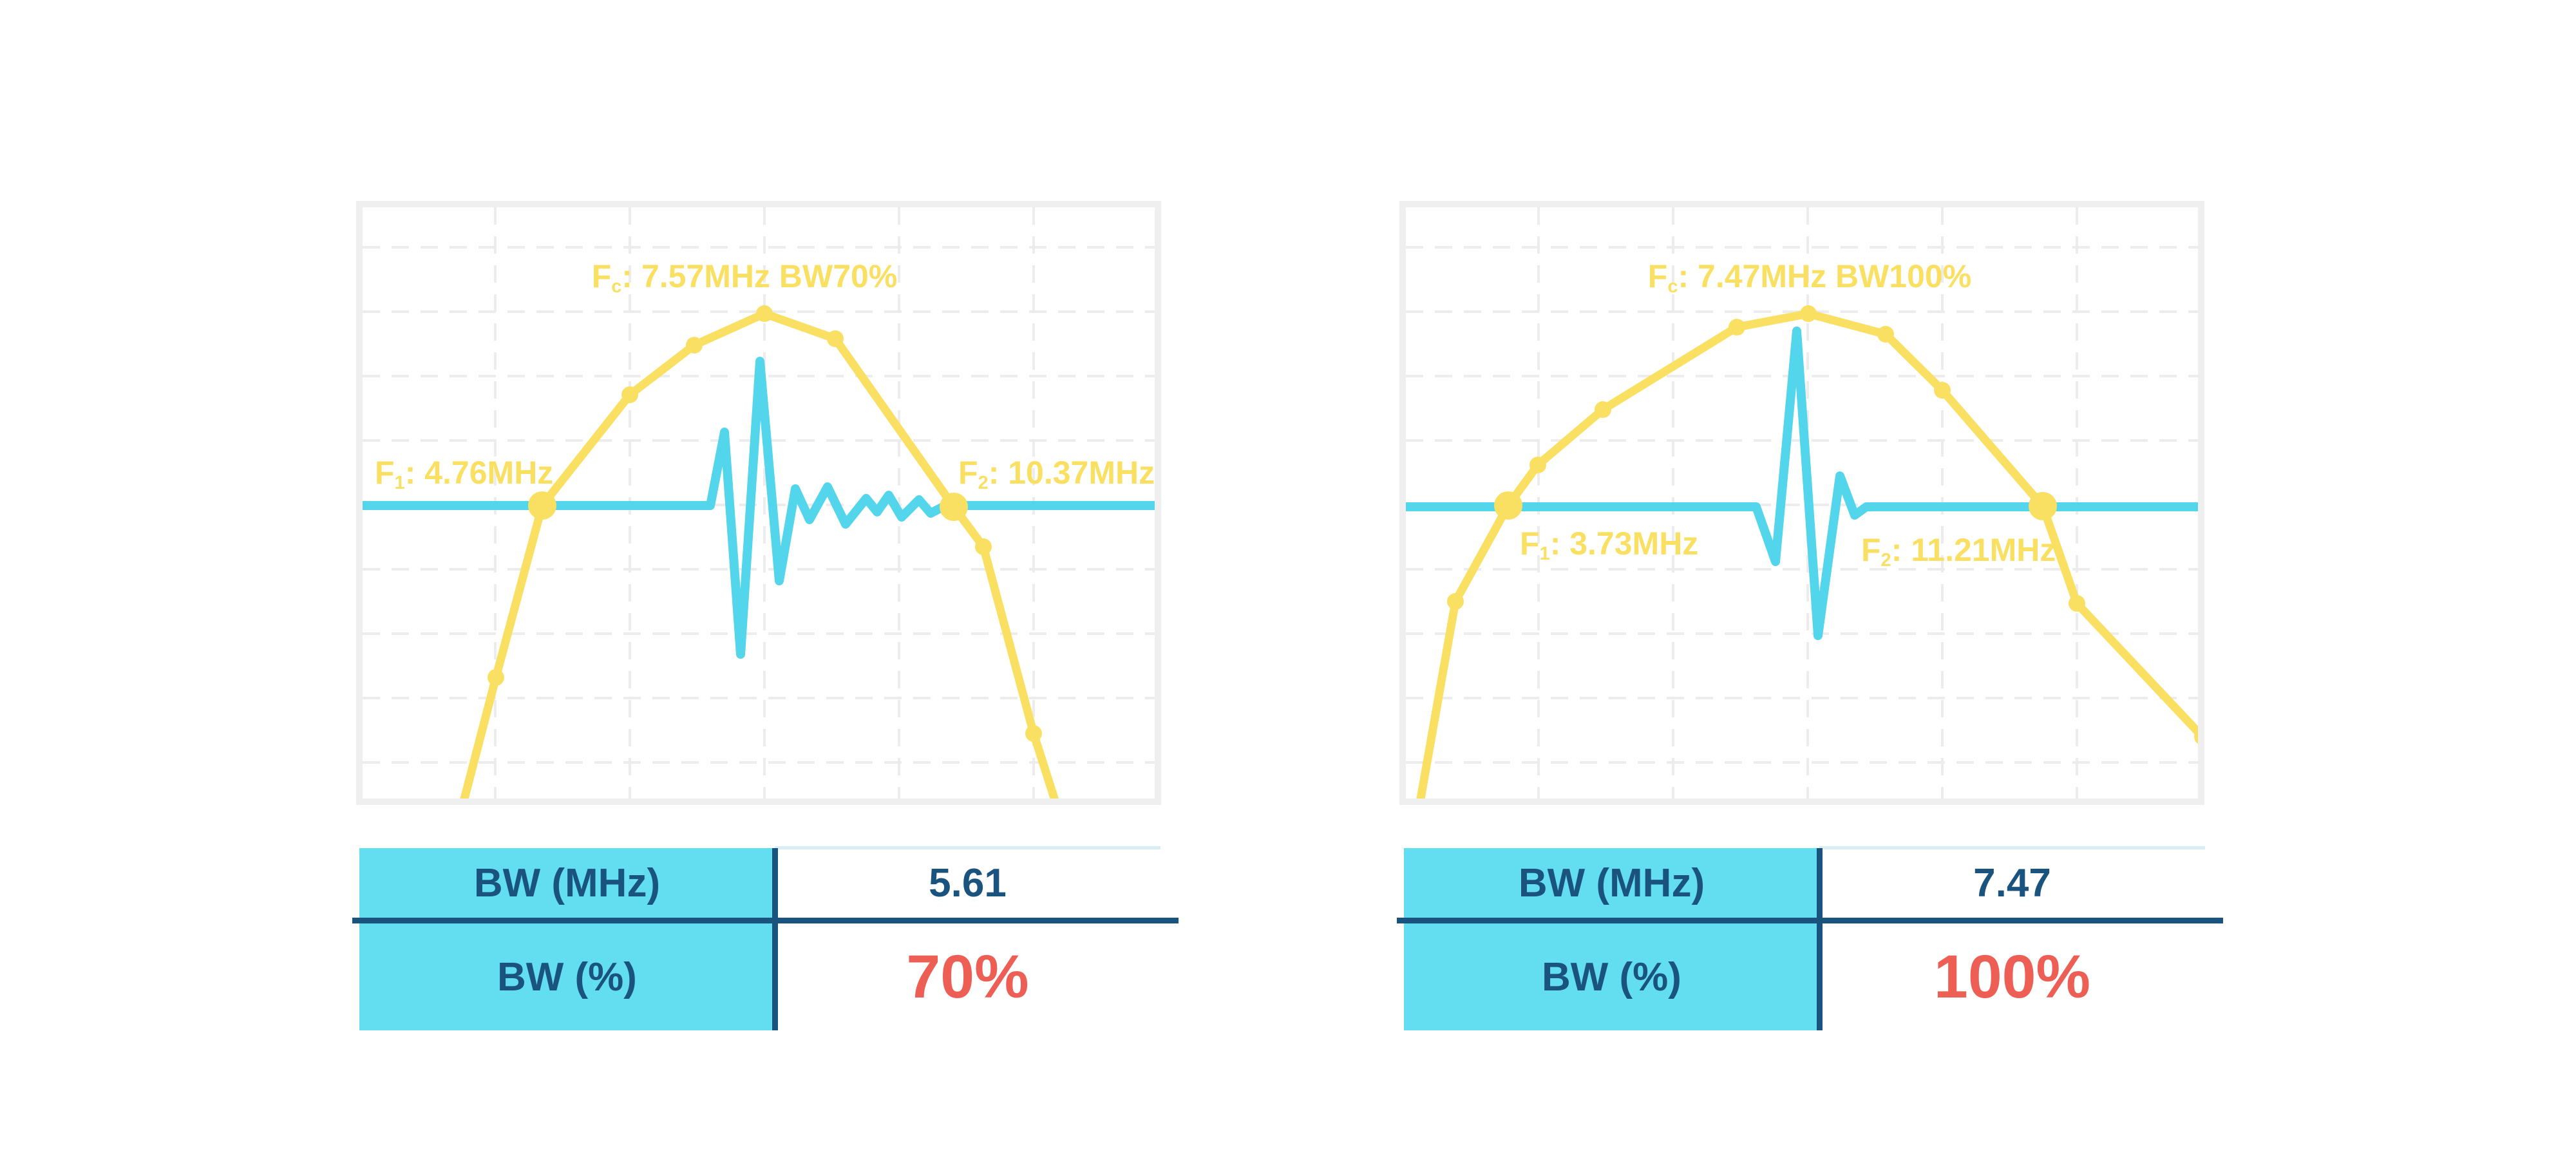  I want to click on f2-value-text: : 11.21MHz, so click(1973, 550).